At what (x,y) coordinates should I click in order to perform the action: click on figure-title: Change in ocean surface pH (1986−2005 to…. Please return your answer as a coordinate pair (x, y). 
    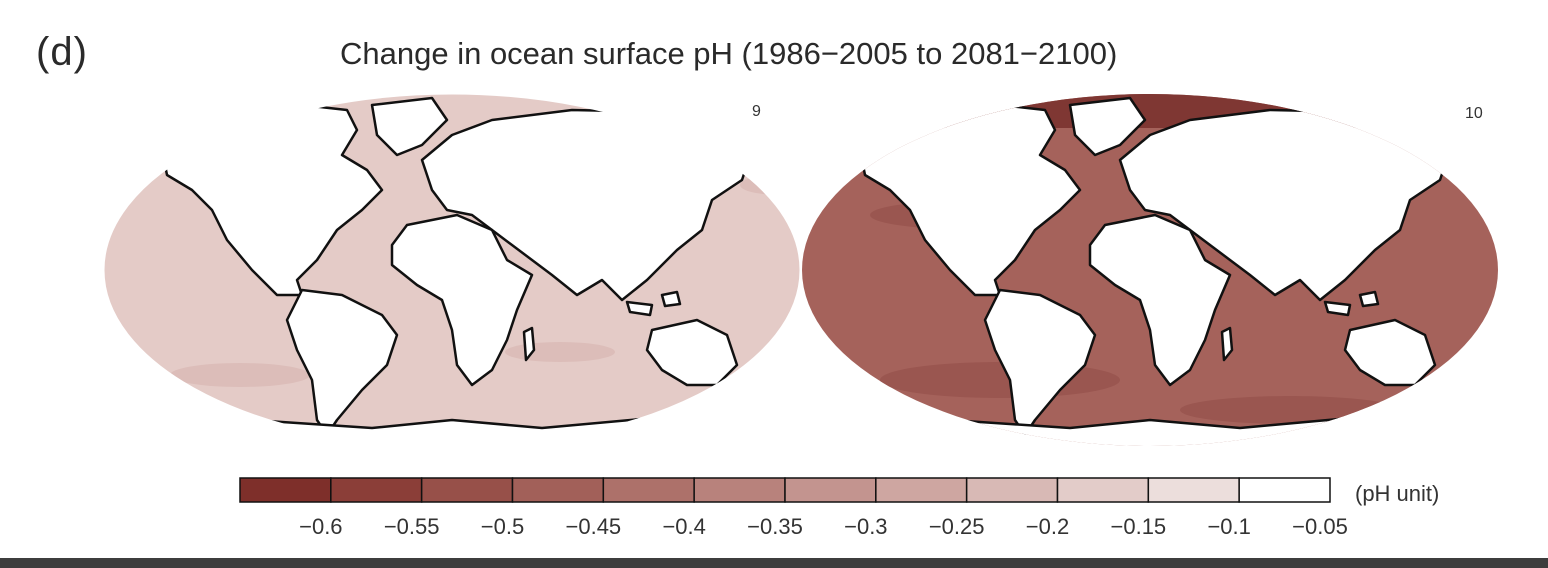
    Looking at the image, I should click on (729, 53).